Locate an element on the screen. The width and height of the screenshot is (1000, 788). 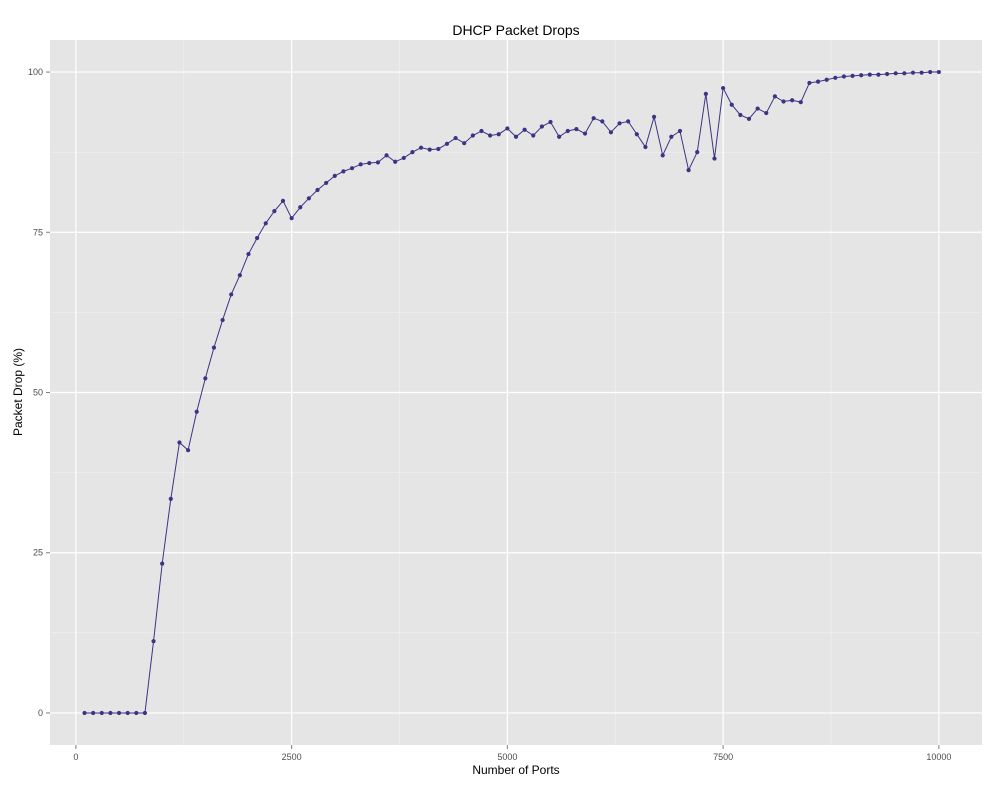
x-axis-title: Number of Ports is located at coordinates (515, 770).